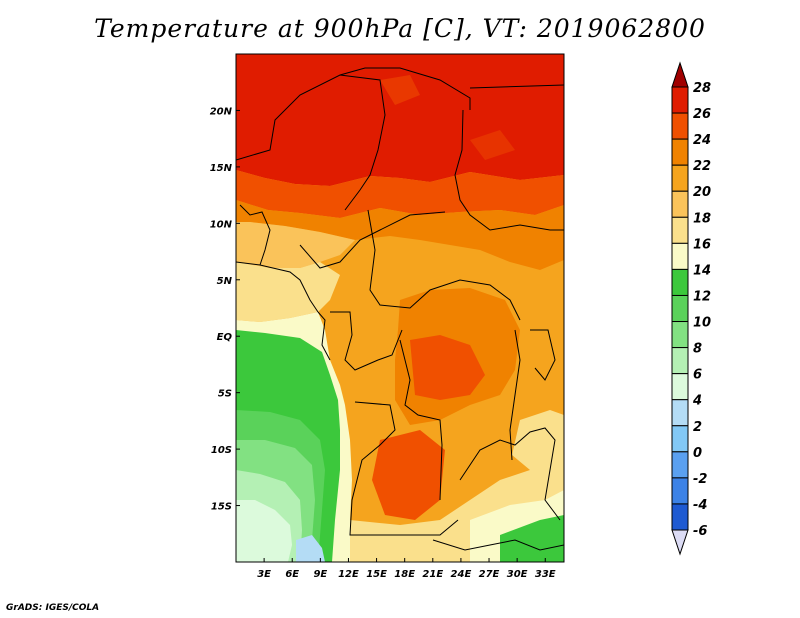 This screenshot has width=800, height=618. I want to click on colorbar-level-label: 20, so click(702, 192).